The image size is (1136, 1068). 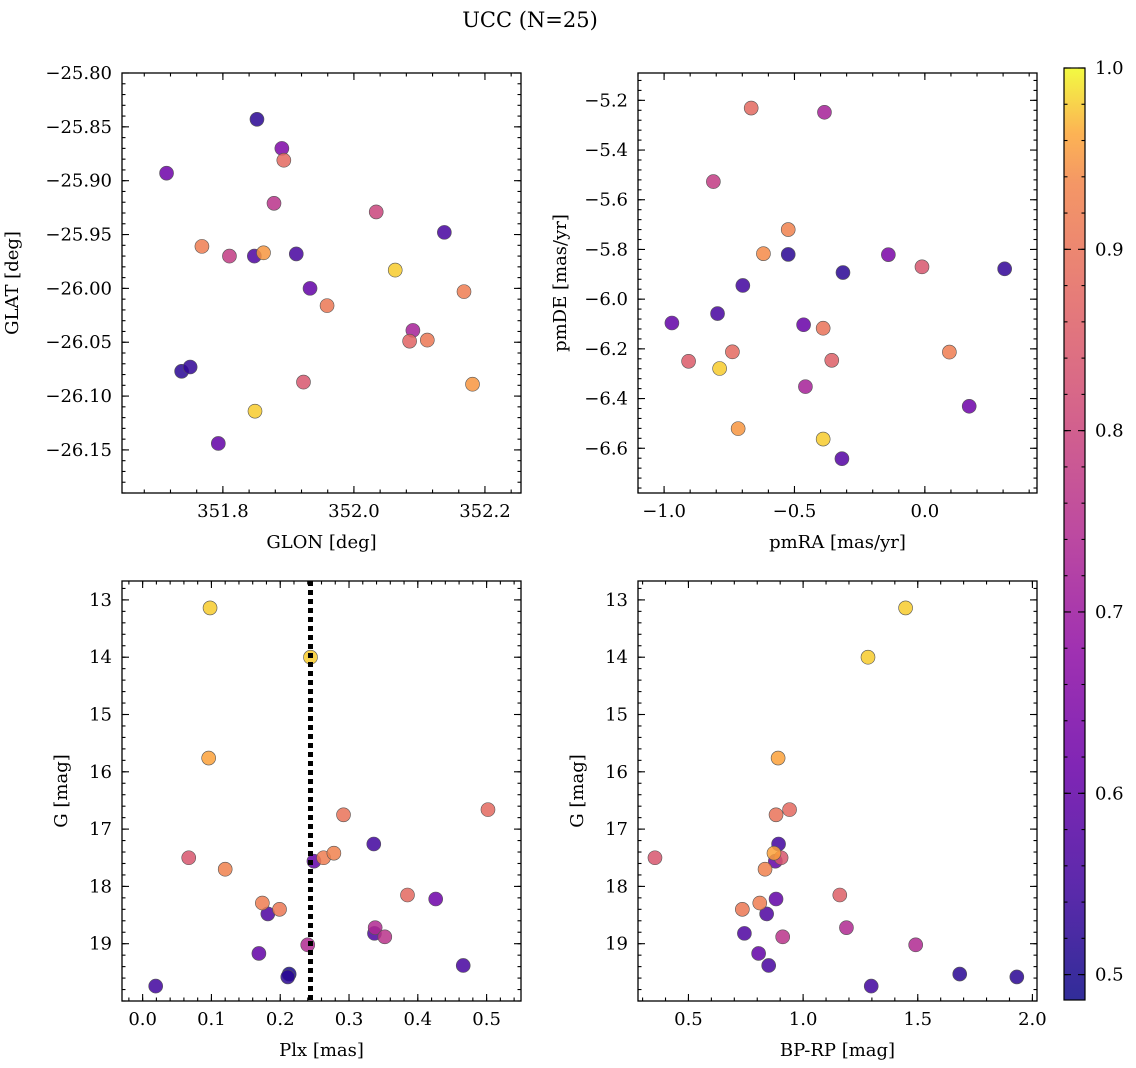 What do you see at coordinates (803, 1019) in the screenshot?
I see `x-tick-label: 1.0` at bounding box center [803, 1019].